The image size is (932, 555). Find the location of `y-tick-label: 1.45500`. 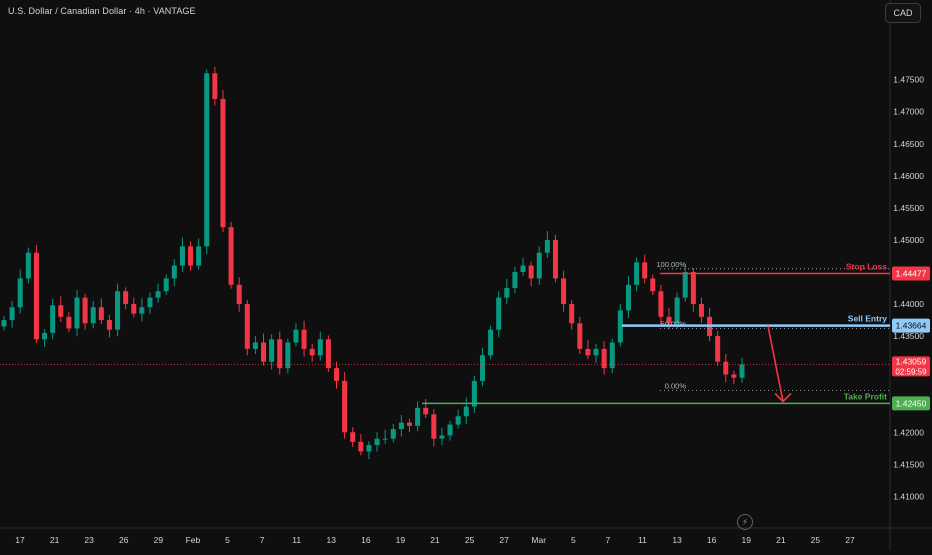

y-tick-label: 1.45500 is located at coordinates (908, 208).